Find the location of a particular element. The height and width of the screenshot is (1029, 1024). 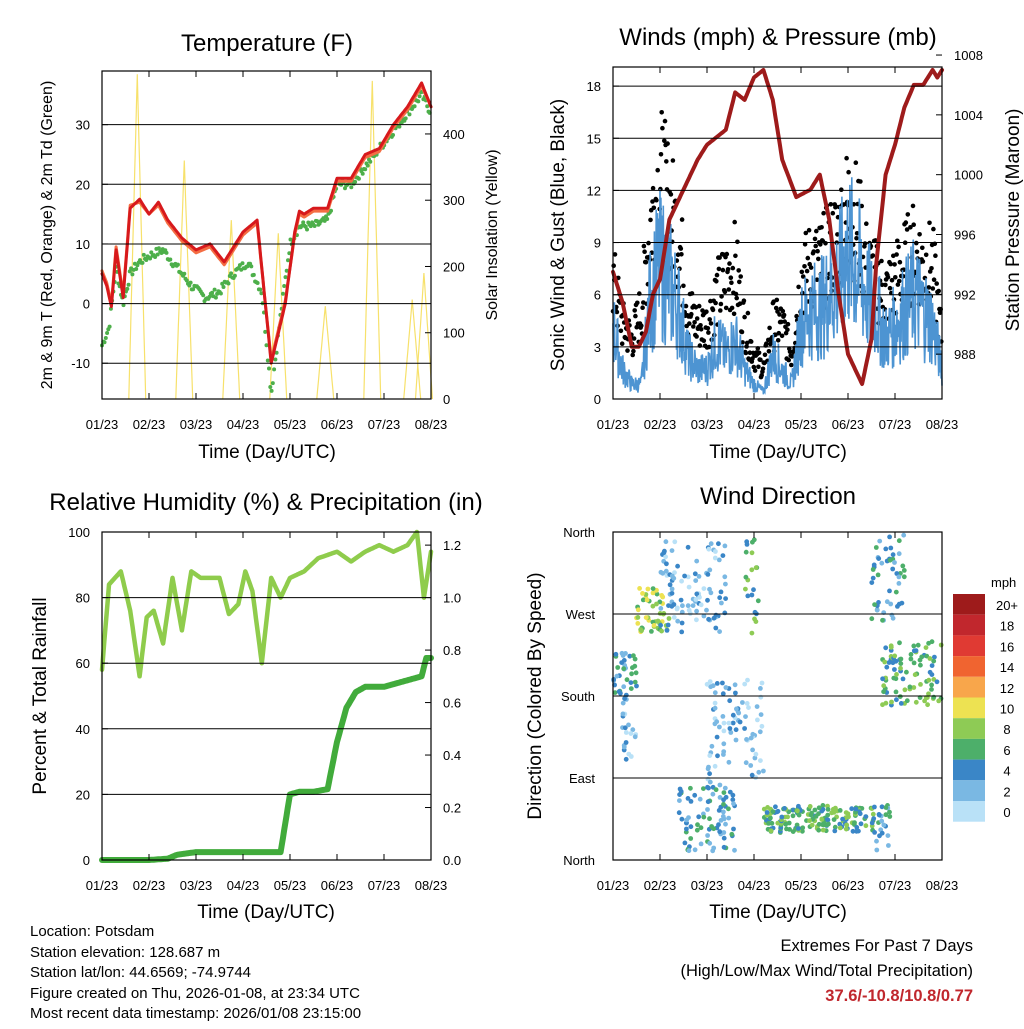

y-tick-label: East is located at coordinates (582, 778).